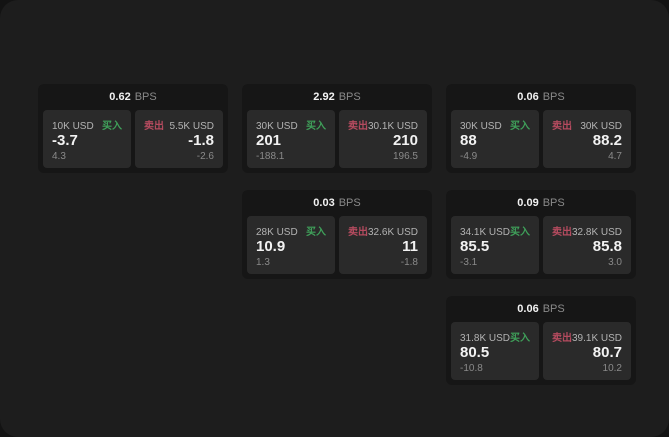 This screenshot has width=669, height=437. Describe the element at coordinates (383, 139) in the screenshot. I see `sell-quote-tile: 卖出 30.1K USD 210 196.5` at that location.